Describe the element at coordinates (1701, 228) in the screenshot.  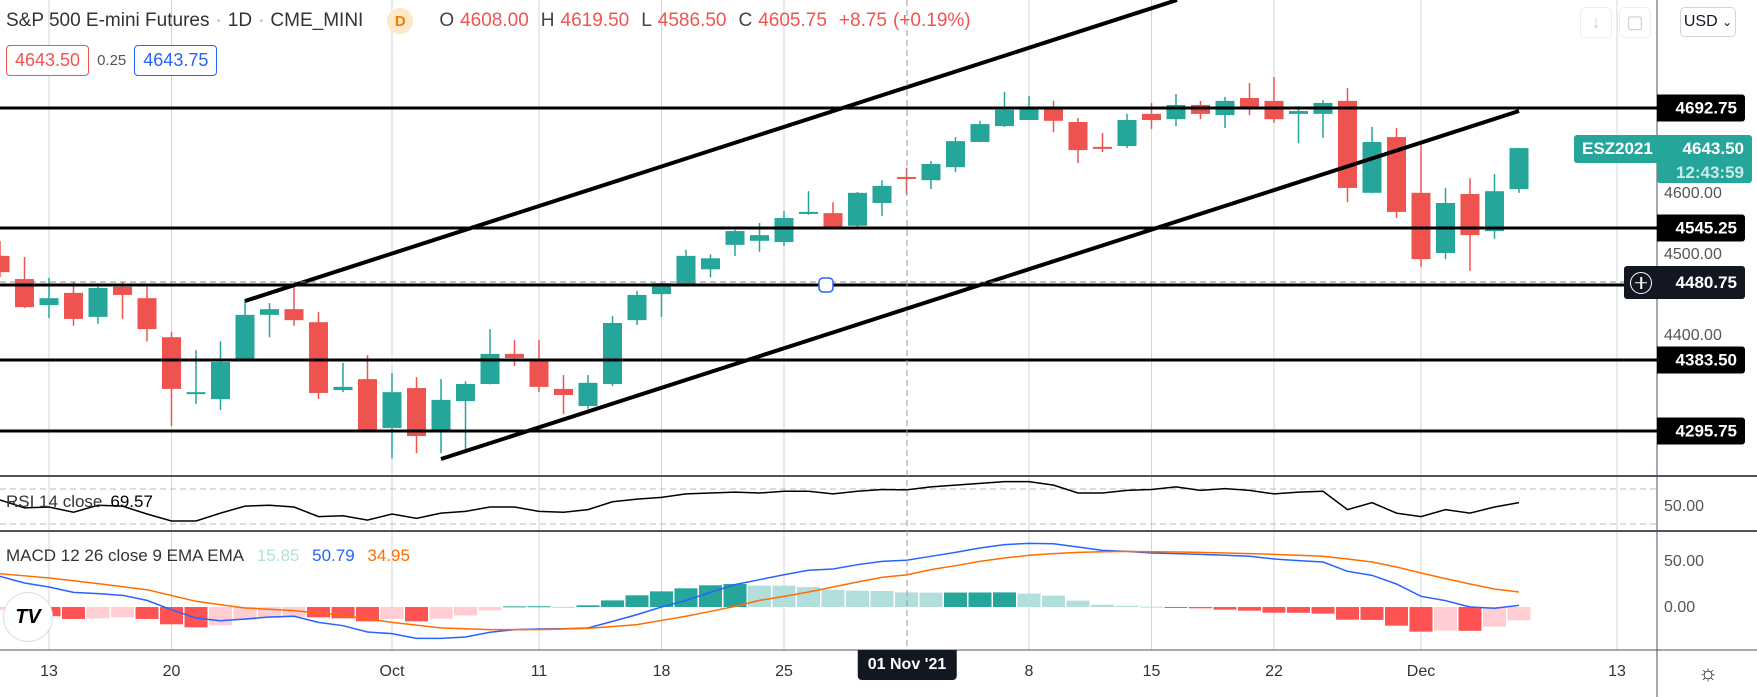
I see `level-label: 4545.25` at that location.